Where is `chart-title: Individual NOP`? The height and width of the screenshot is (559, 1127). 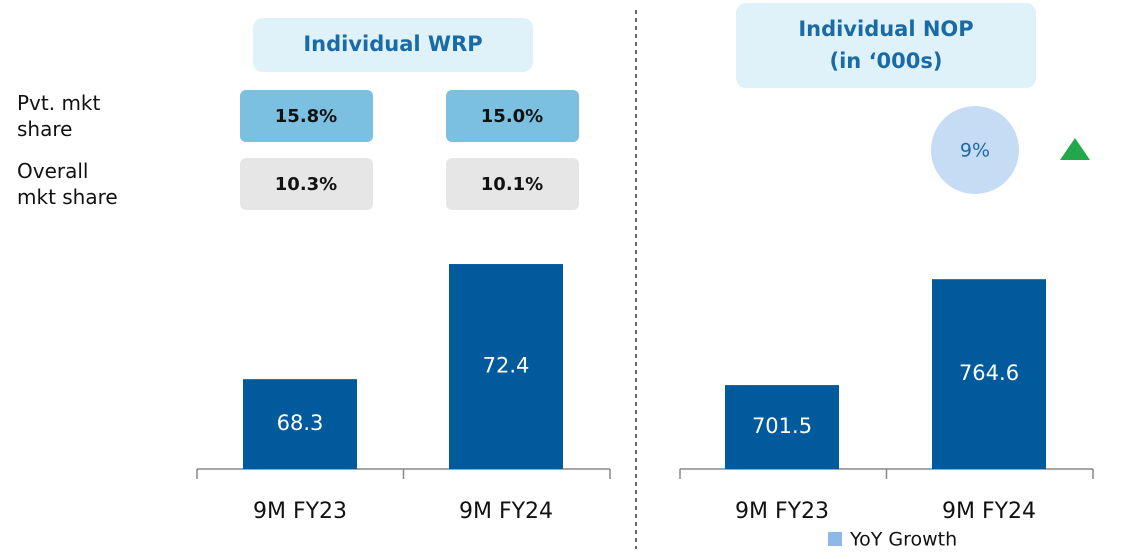 chart-title: Individual NOP is located at coordinates (885, 29).